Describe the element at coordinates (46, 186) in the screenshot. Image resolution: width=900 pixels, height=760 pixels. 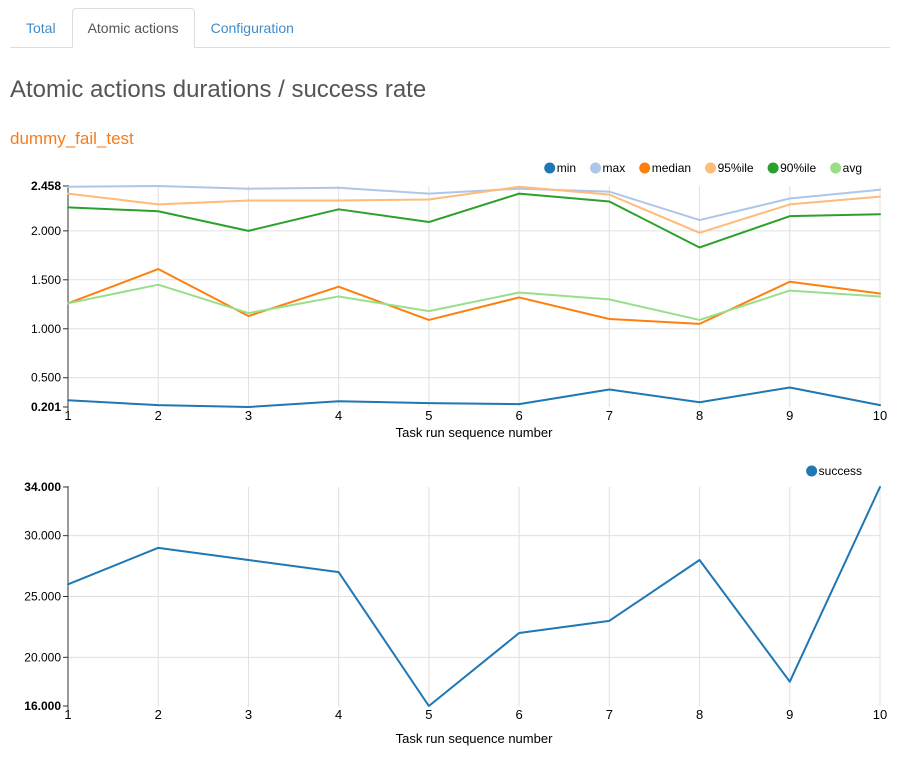
I see `y-tick-label: 2.458` at that location.